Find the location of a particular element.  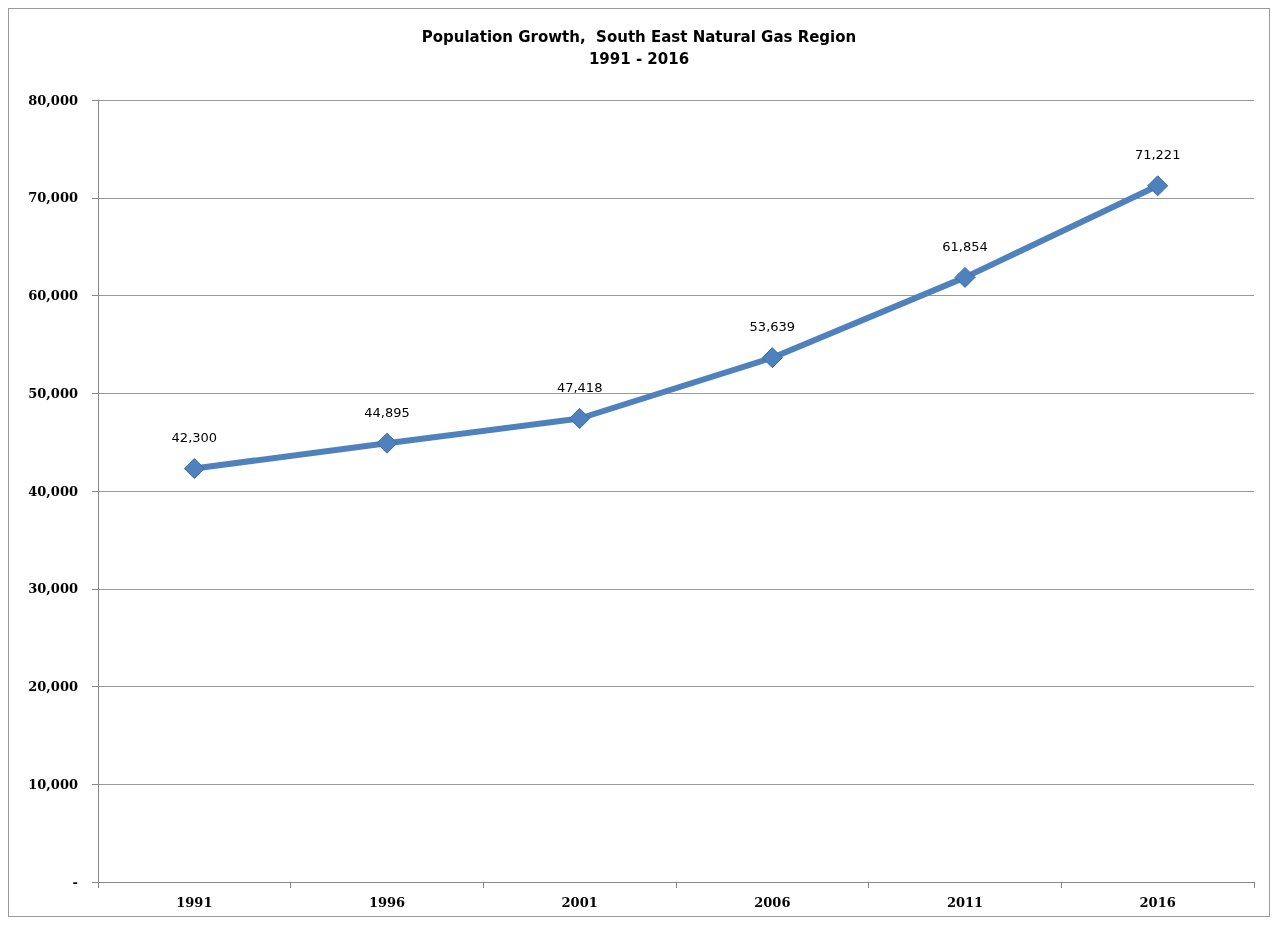

y-tick-label: 70,000 is located at coordinates (53, 198).